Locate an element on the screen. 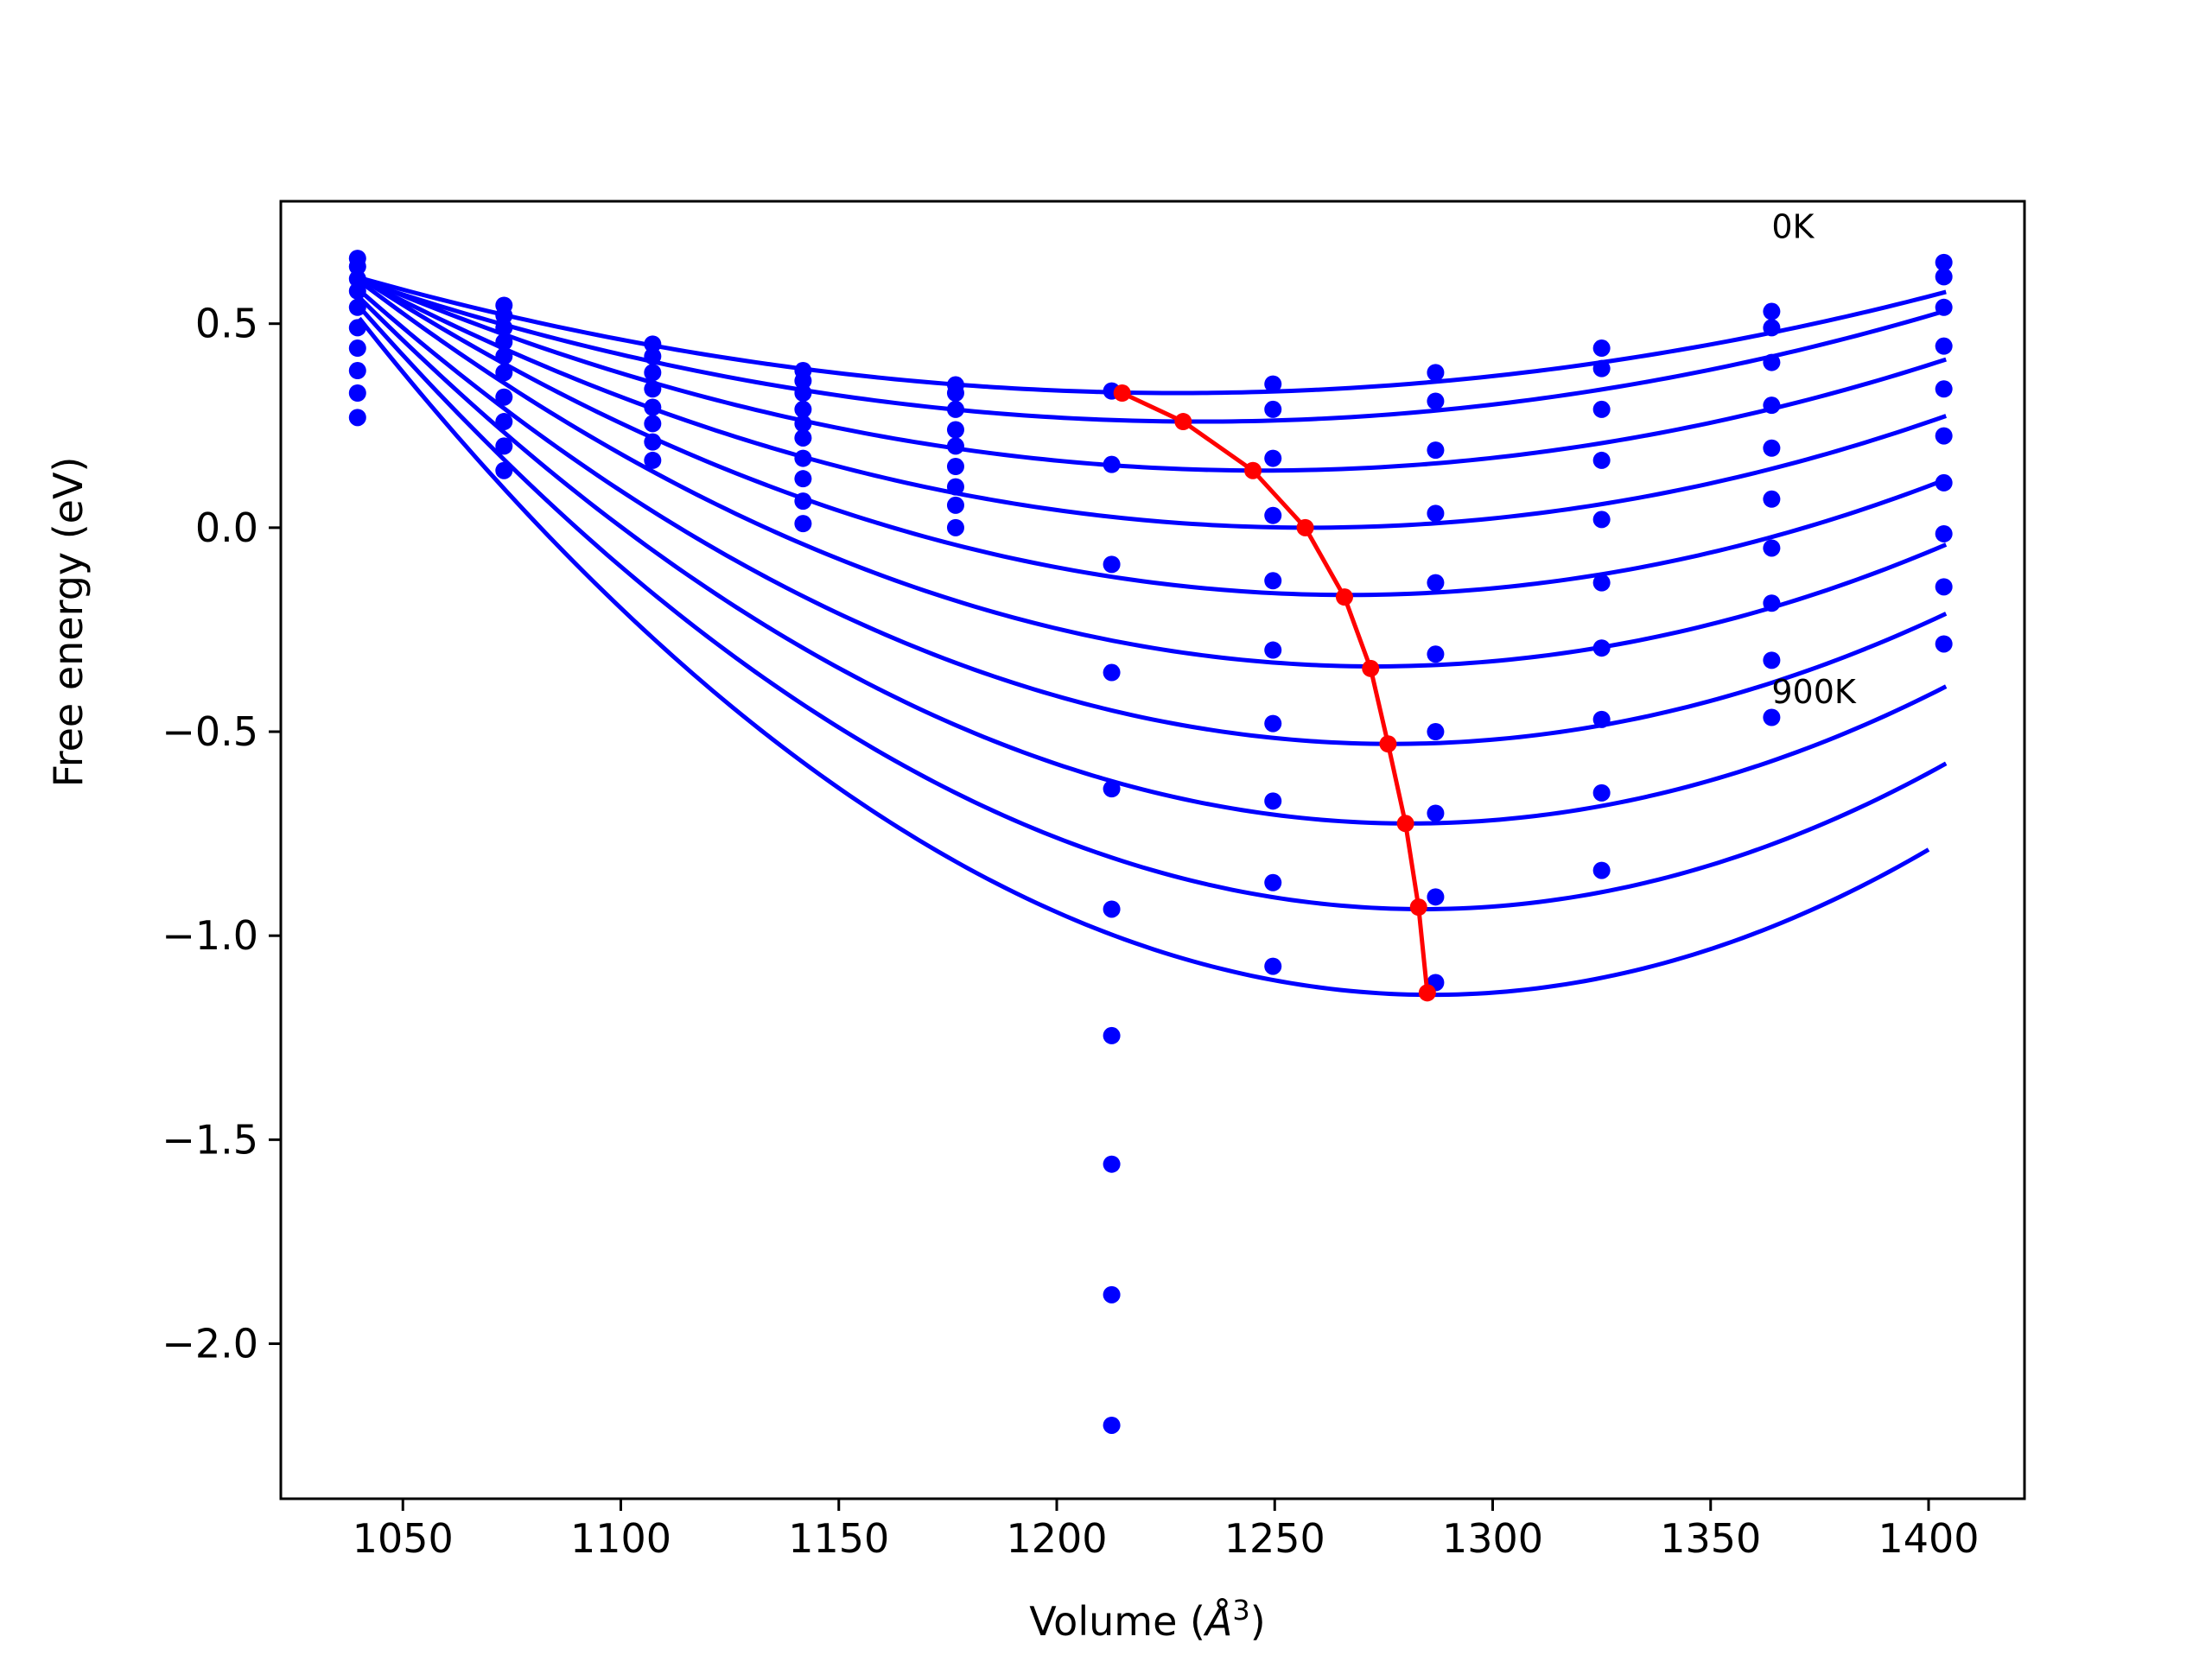  fit-curve-0K is located at coordinates (1153, 336).